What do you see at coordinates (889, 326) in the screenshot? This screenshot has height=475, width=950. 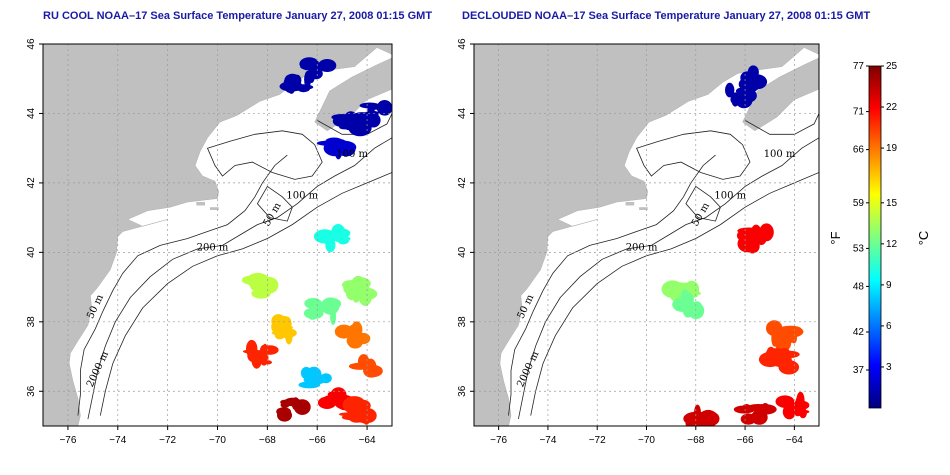 I see `celsius-tick-label: 6` at bounding box center [889, 326].